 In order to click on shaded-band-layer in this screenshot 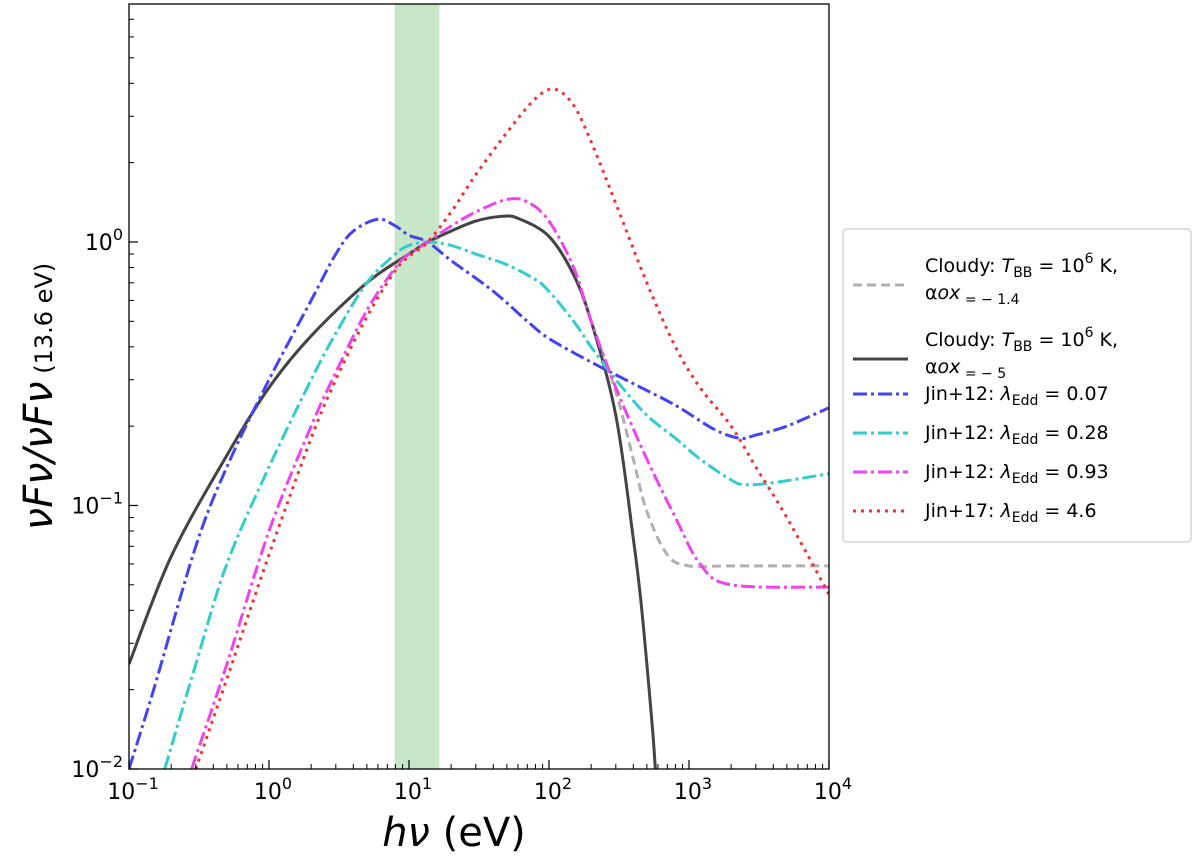, I will do `click(417, 386)`.